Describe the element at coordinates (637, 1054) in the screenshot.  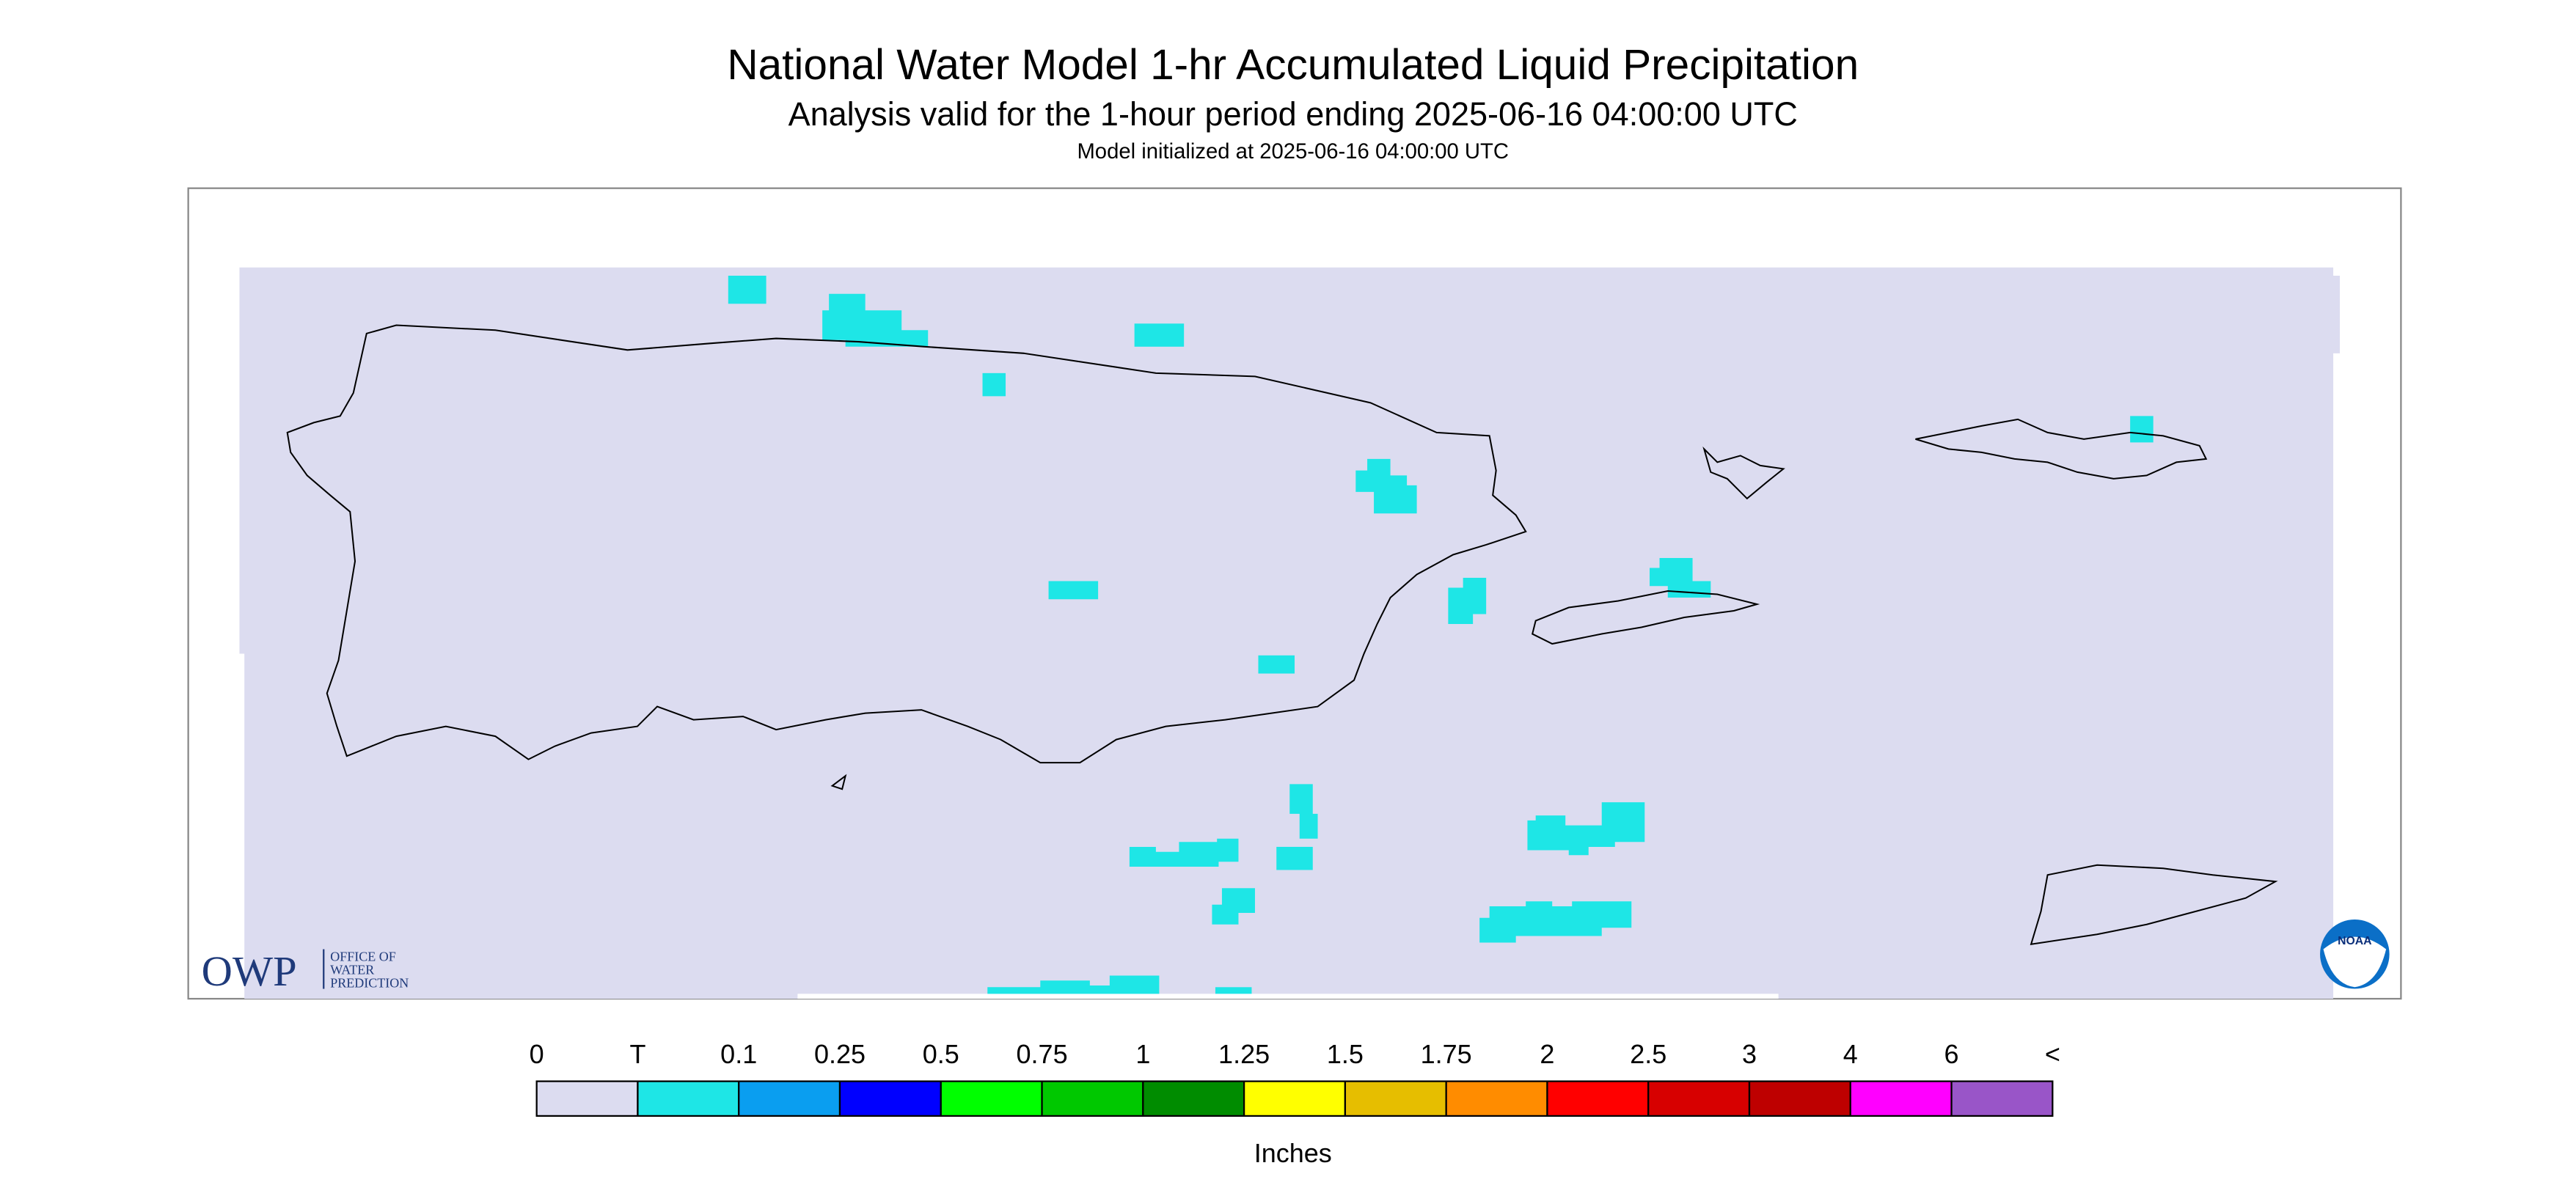
I see `legend-label: T` at that location.